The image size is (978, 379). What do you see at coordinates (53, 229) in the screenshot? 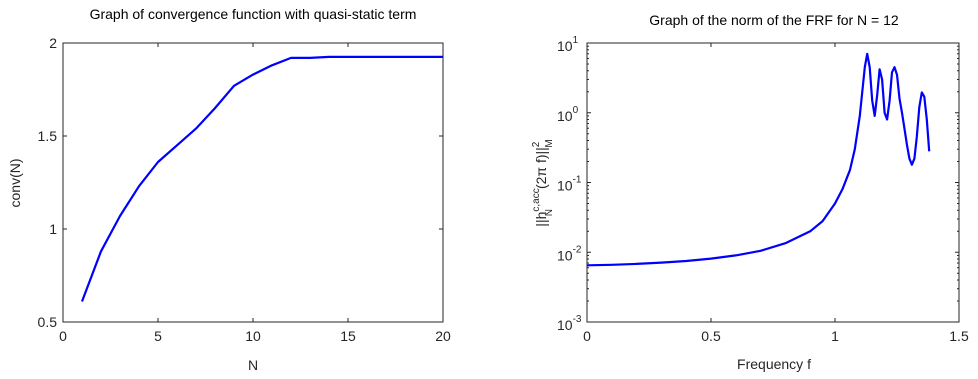
I see `y-tick-label: 1` at bounding box center [53, 229].